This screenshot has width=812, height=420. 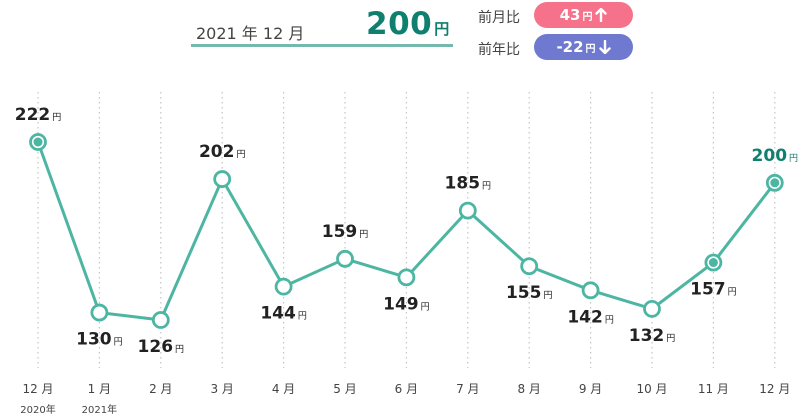 What do you see at coordinates (399, 24) in the screenshot?
I see `current-value-number: 200` at bounding box center [399, 24].